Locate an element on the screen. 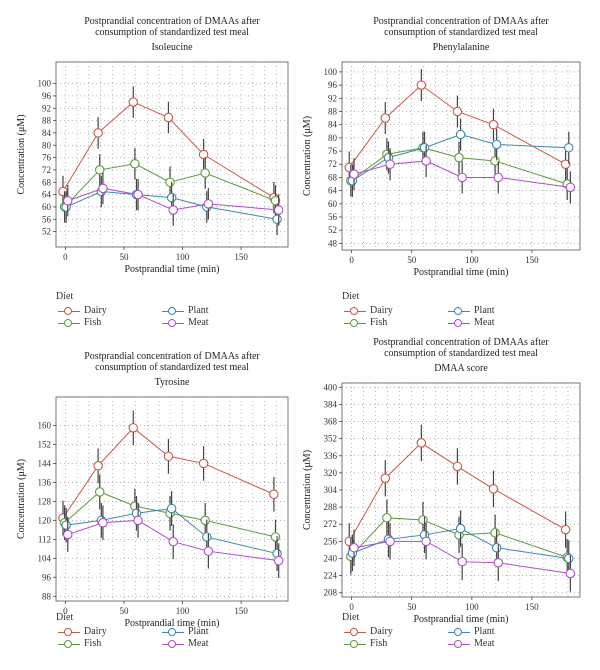 This screenshot has width=600, height=670. plot-frame is located at coordinates (461, 156).